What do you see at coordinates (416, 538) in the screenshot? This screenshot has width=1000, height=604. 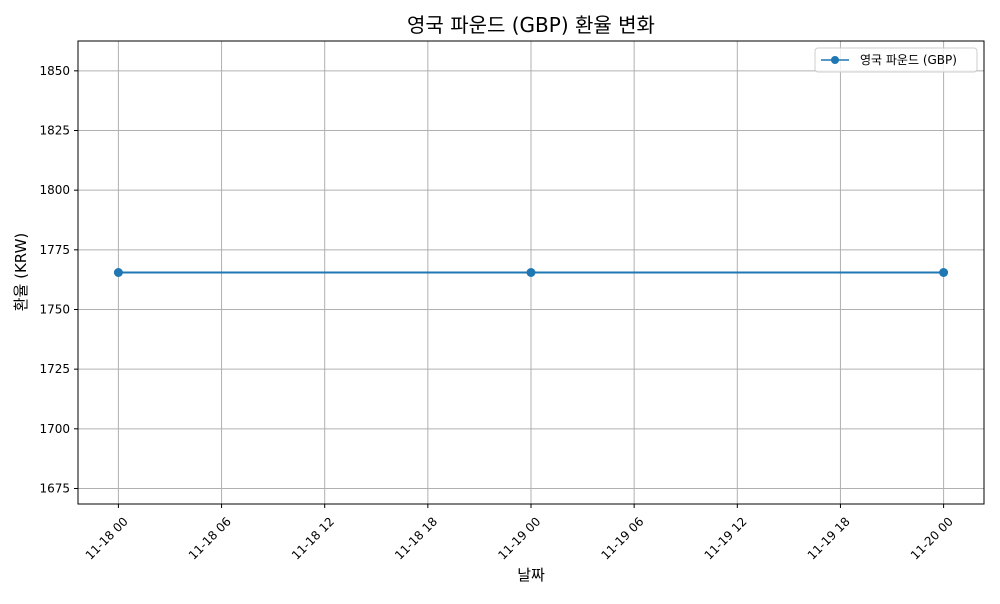 I see `x-tick-label: 11-18 18` at bounding box center [416, 538].